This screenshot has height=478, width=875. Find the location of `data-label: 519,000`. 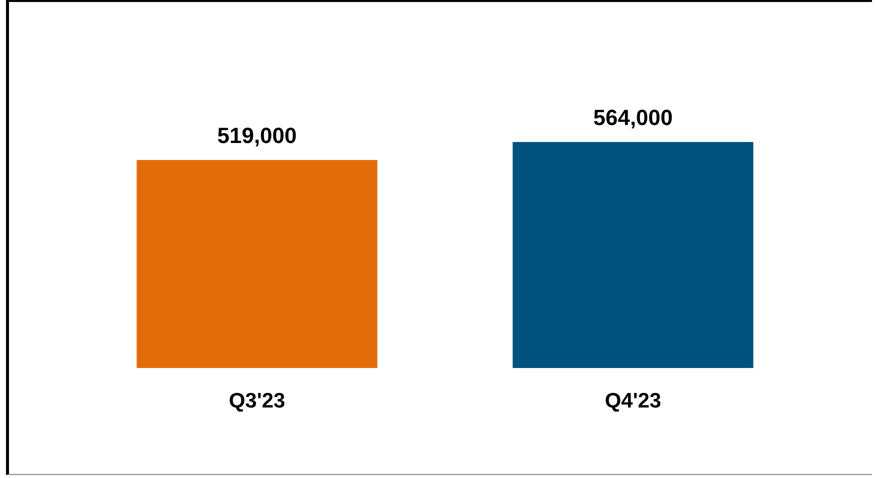

data-label: 519,000 is located at coordinates (257, 135).